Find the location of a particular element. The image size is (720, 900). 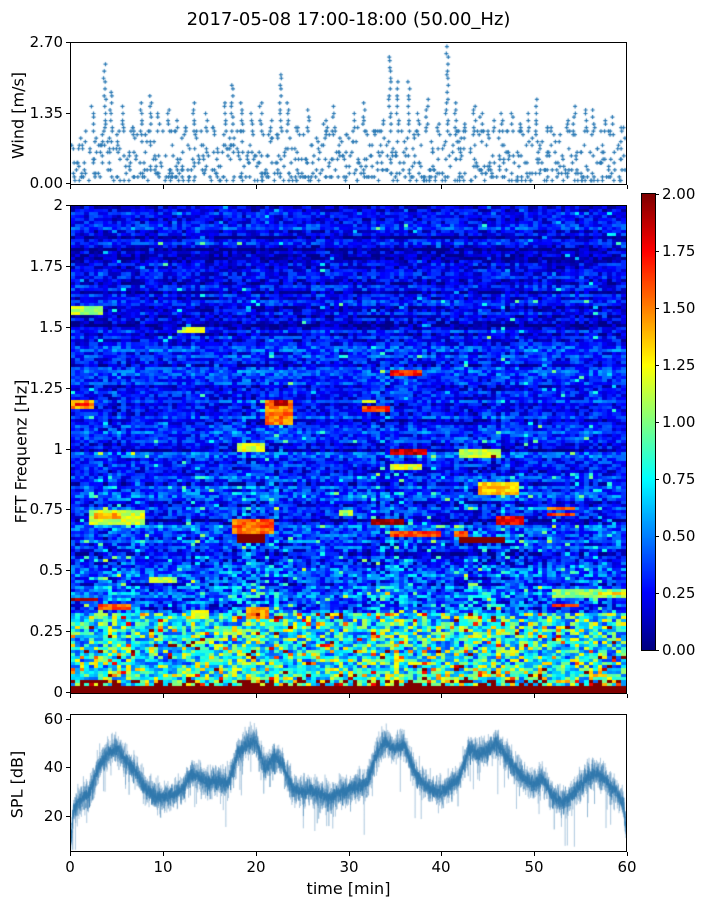

tick-label: 2 is located at coordinates (58, 205).